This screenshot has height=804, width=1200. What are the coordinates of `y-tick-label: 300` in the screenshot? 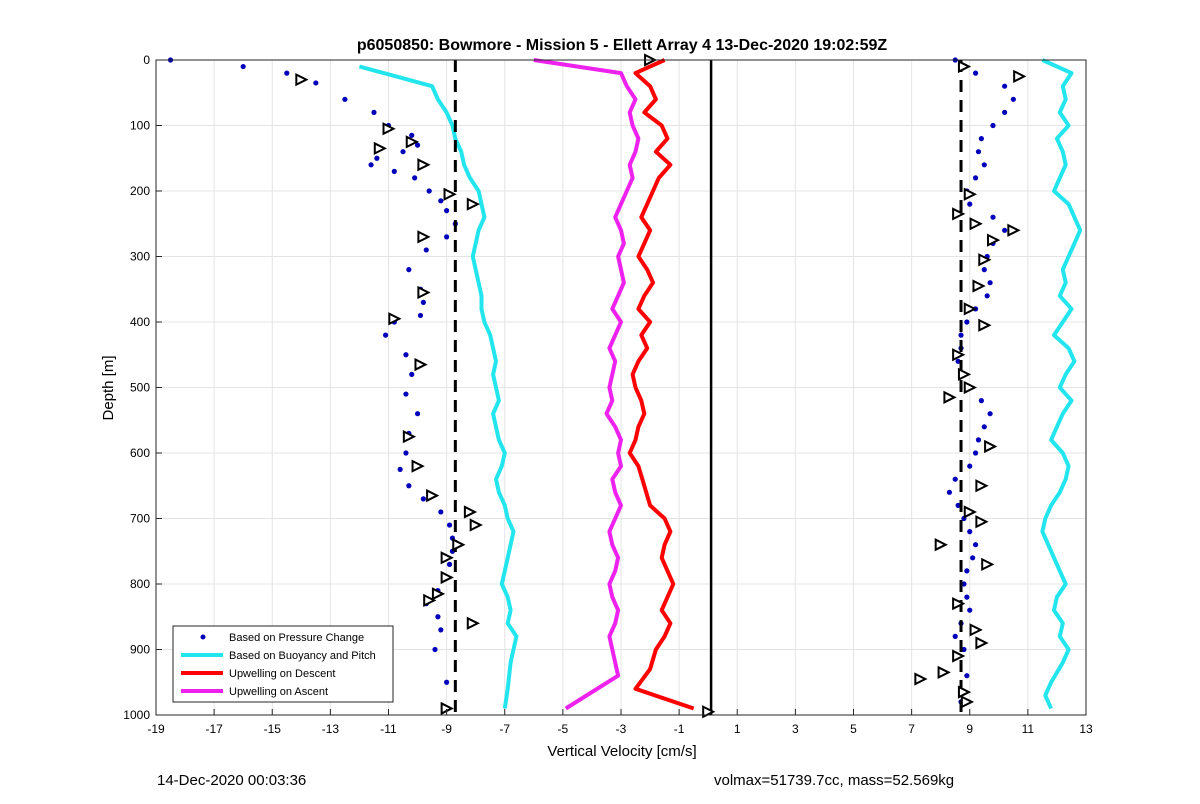 It's located at (140, 257).